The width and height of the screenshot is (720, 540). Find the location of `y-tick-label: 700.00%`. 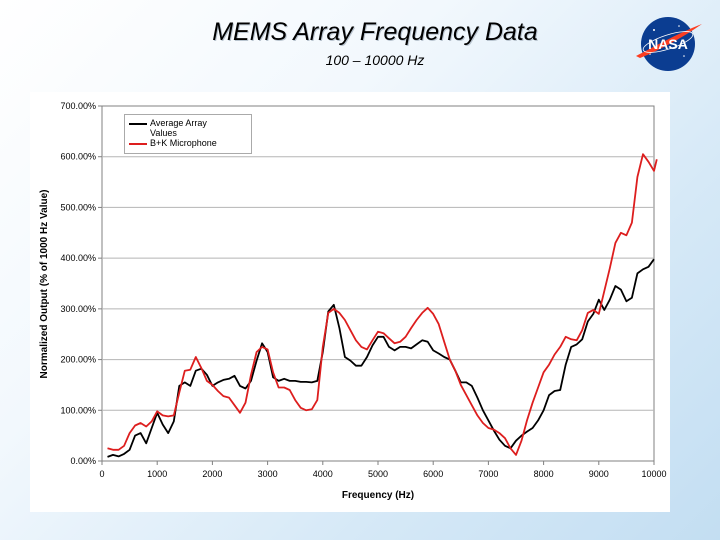

y-tick-label: 700.00% is located at coordinates (78, 106).